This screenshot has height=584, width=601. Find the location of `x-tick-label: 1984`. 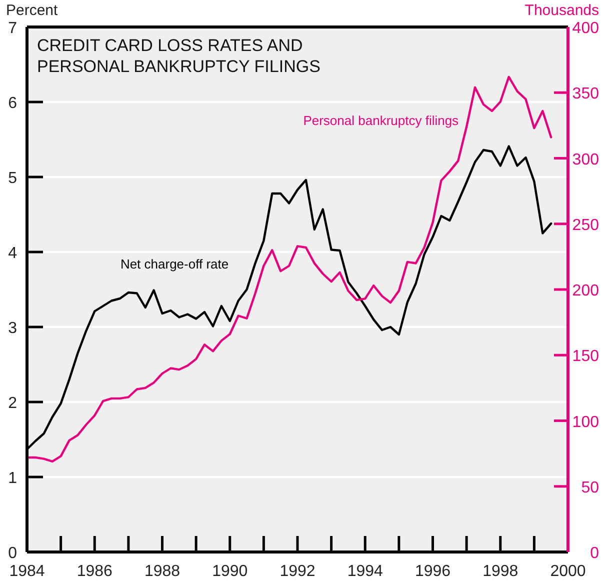

x-tick-label: 1984 is located at coordinates (27, 571).